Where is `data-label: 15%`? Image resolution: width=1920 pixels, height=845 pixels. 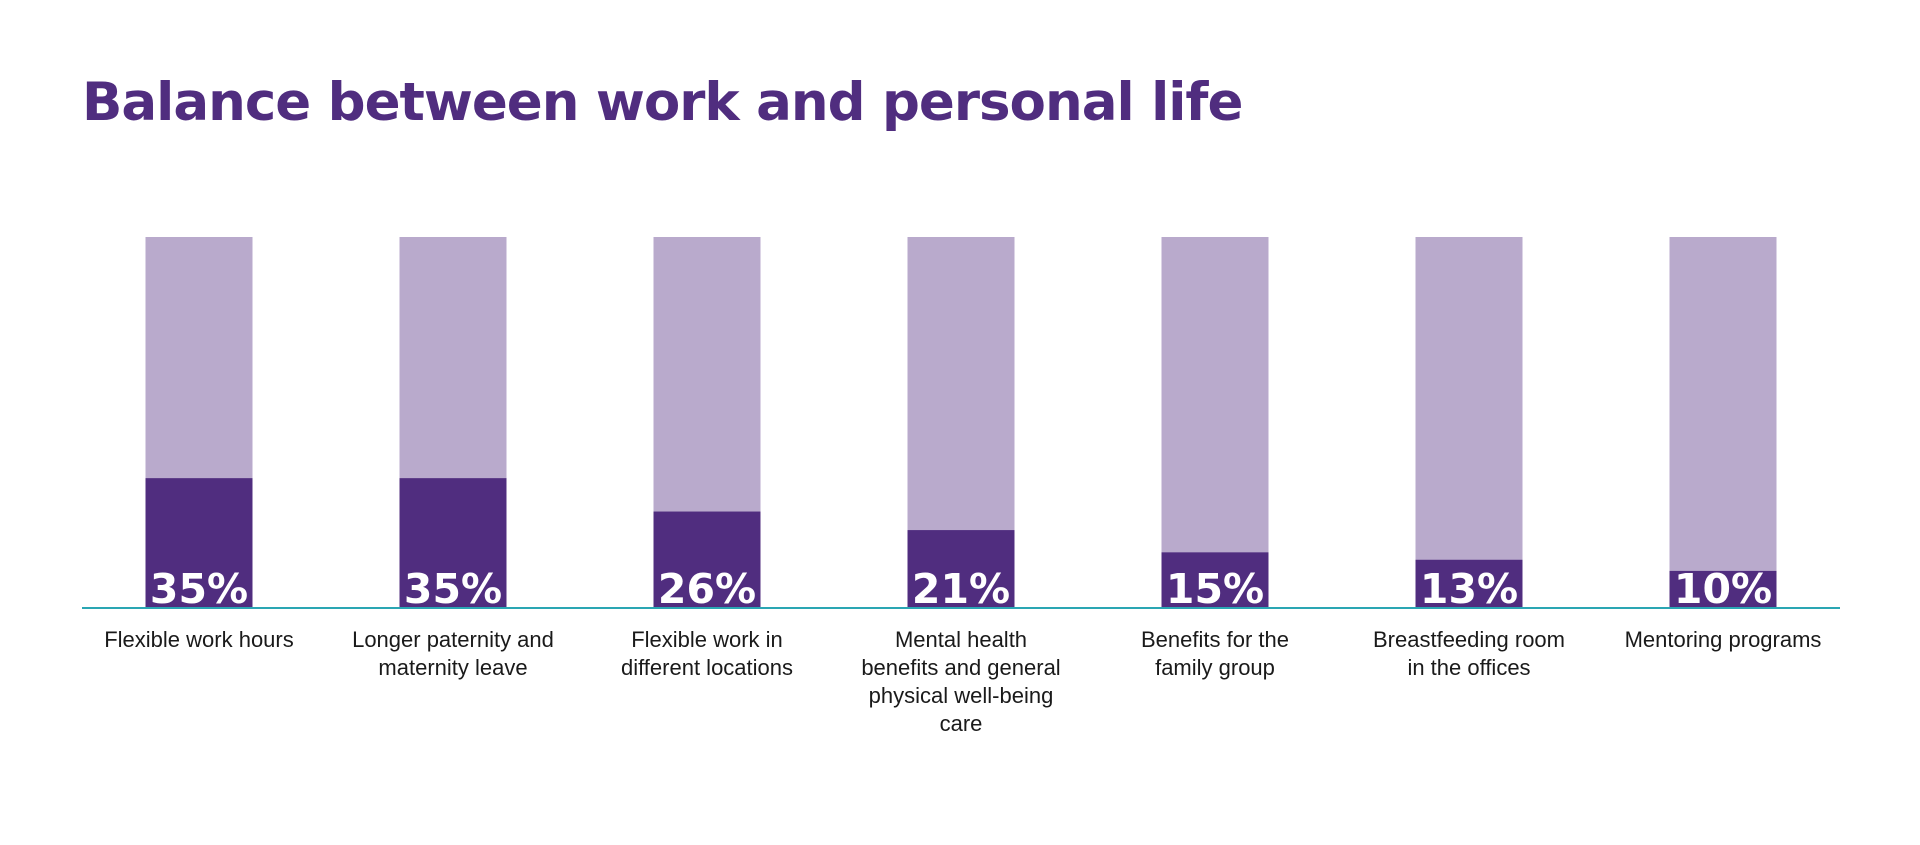 data-label: 15% is located at coordinates (1215, 589).